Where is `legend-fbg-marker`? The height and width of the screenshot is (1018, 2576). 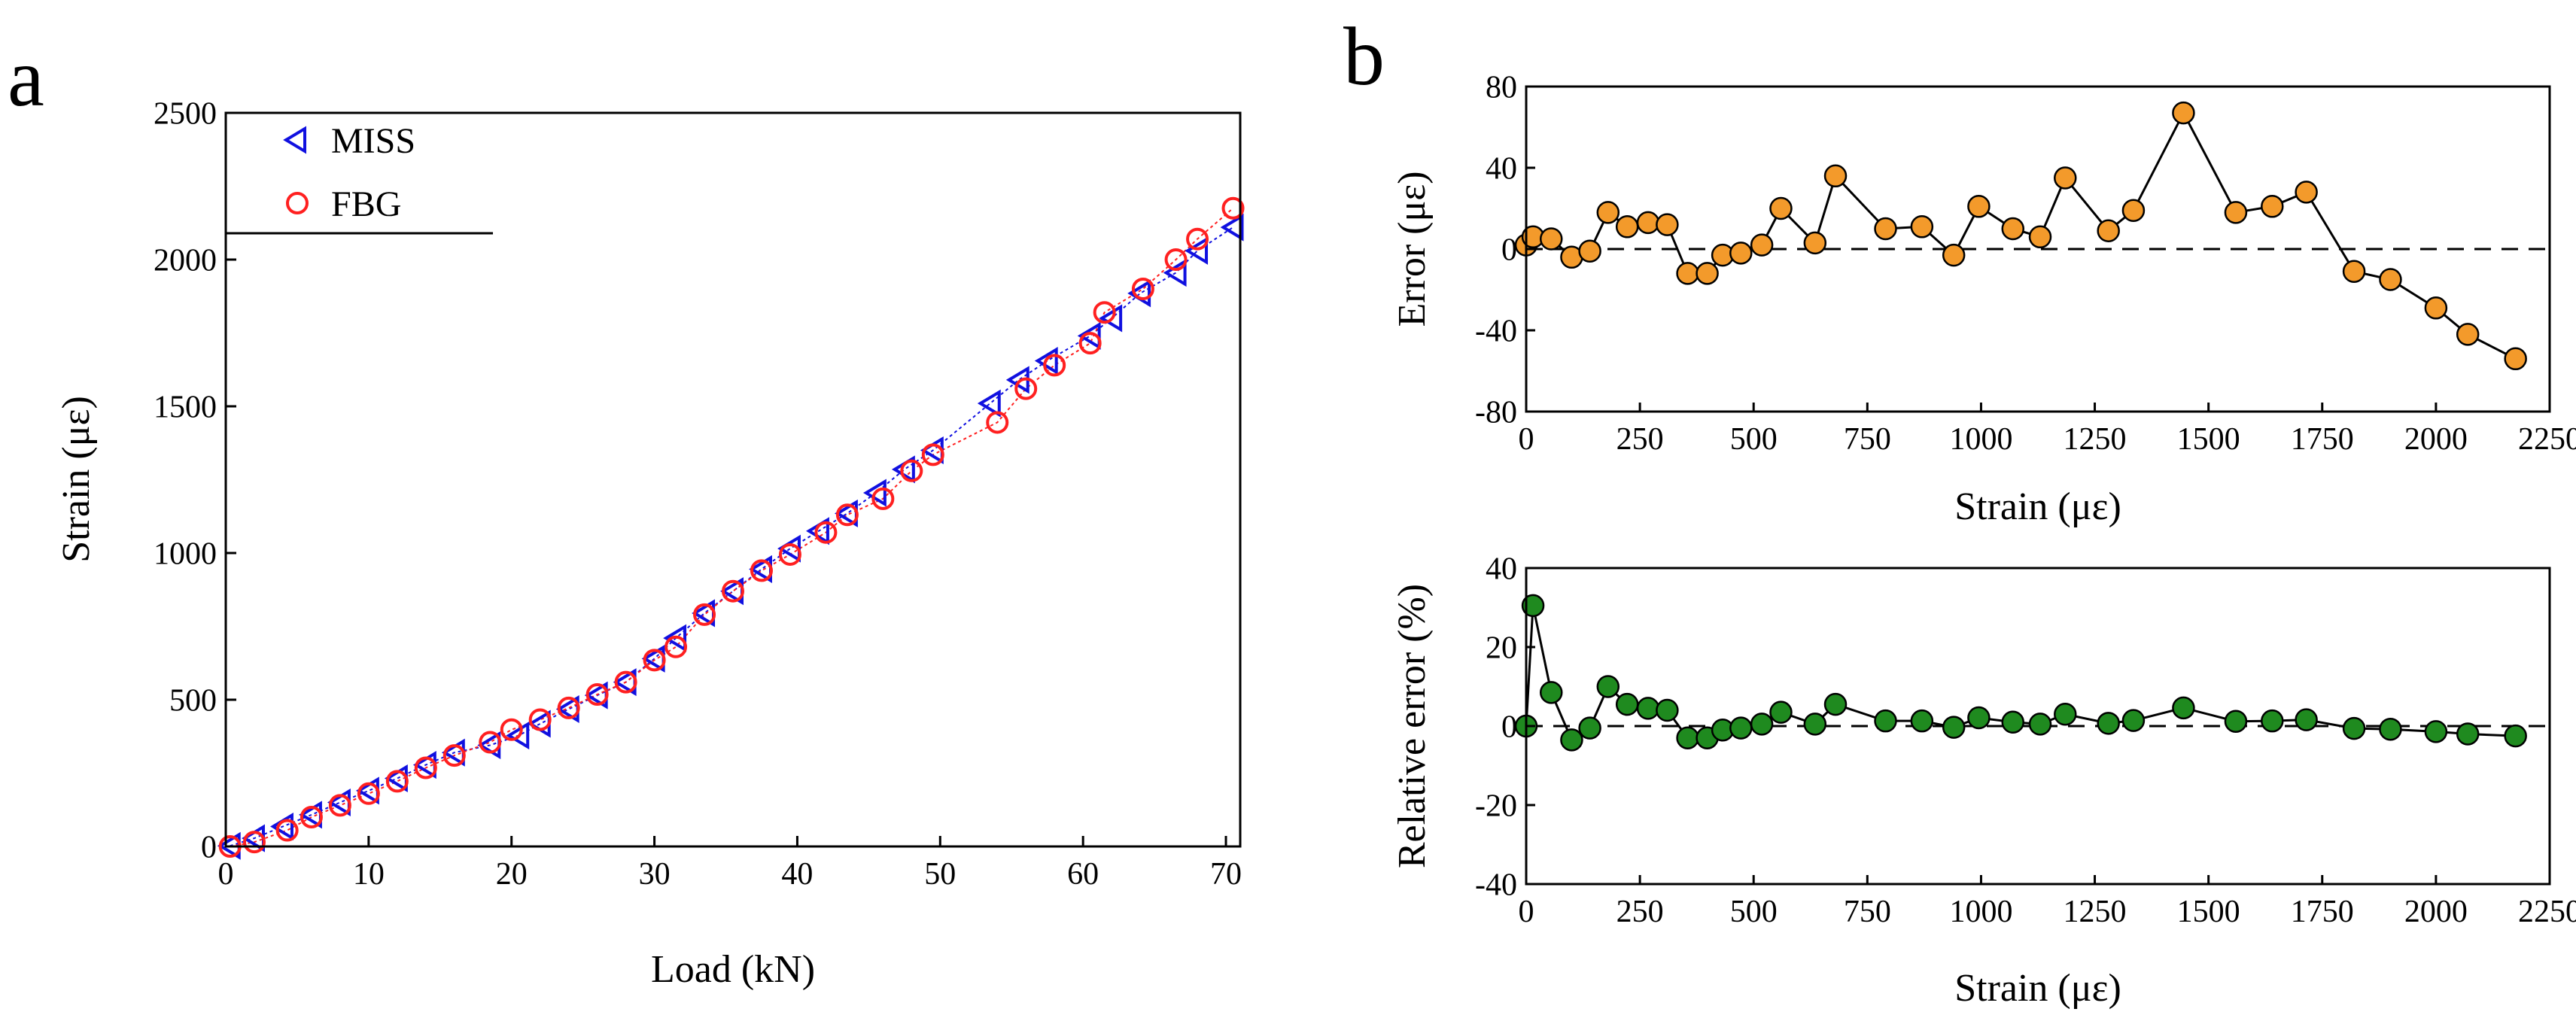 legend-fbg-marker is located at coordinates (297, 203).